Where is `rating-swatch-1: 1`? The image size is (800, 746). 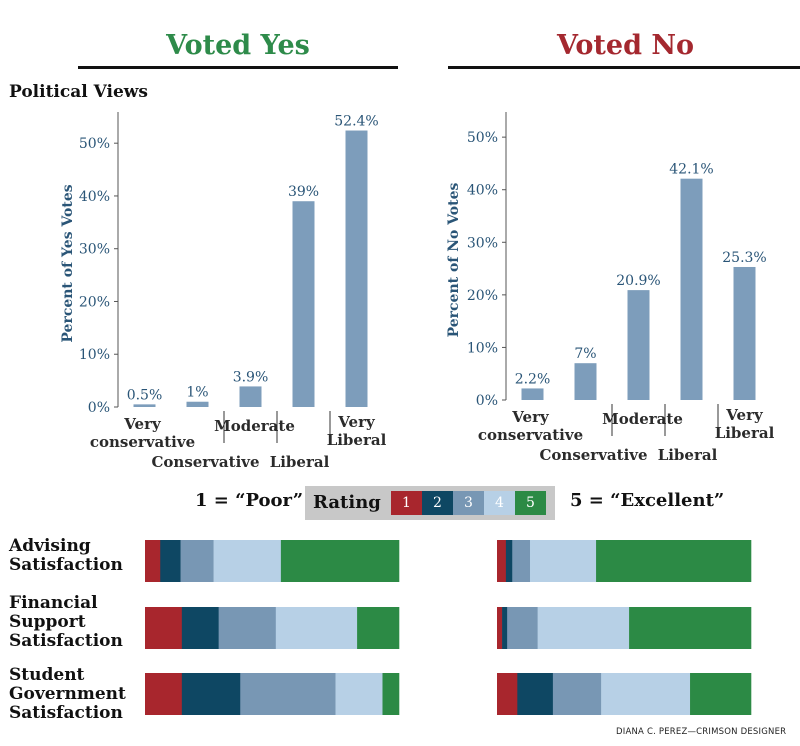 rating-swatch-1: 1 is located at coordinates (406, 503).